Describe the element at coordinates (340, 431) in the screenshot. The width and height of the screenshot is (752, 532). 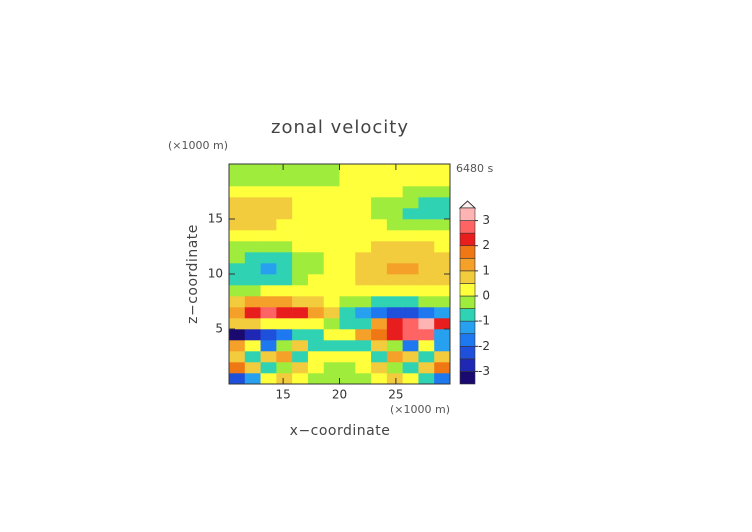
I see `x-axis-title: x−coordinate` at that location.